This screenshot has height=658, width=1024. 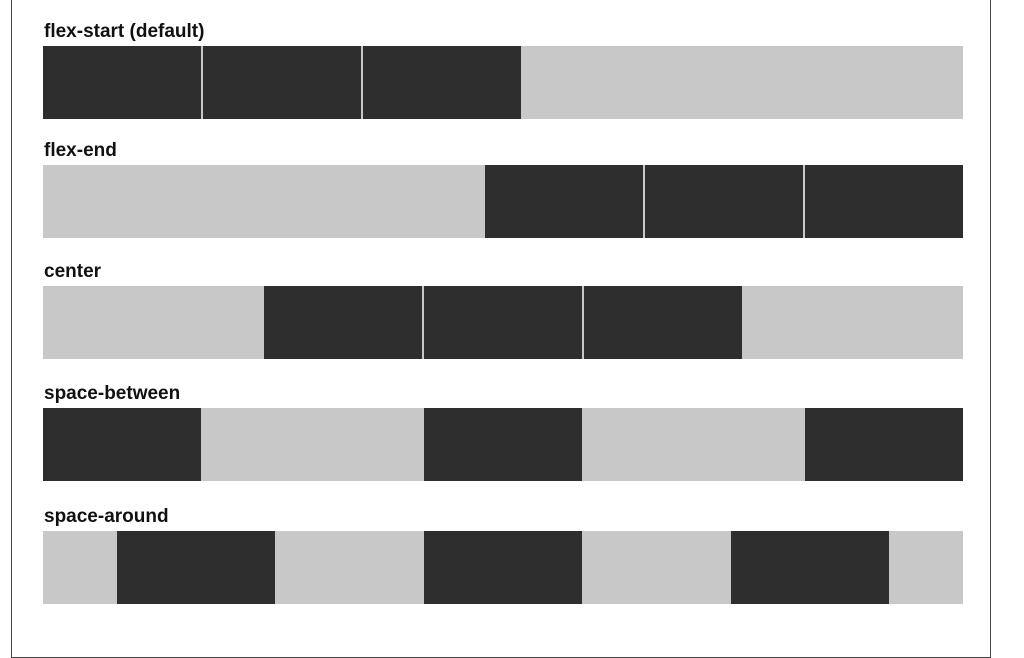 What do you see at coordinates (112, 393) in the screenshot?
I see `section-label: space-between` at bounding box center [112, 393].